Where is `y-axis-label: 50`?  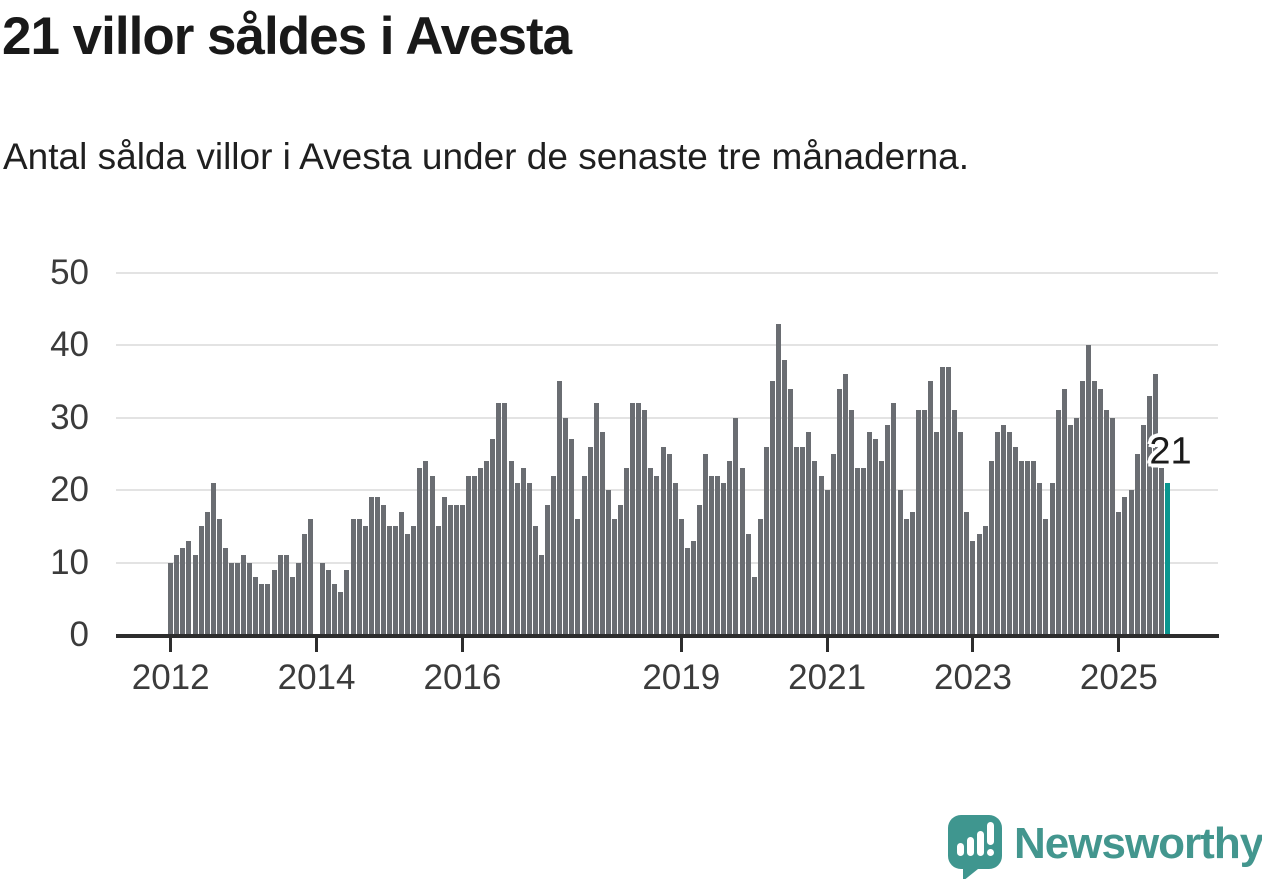
y-axis-label: 50 is located at coordinates (69, 272).